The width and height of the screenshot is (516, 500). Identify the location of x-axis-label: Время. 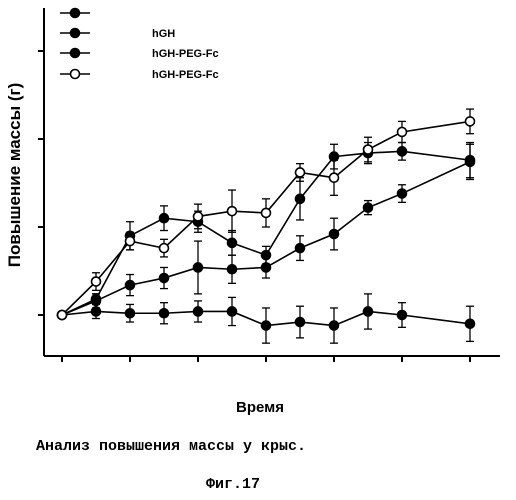
(260, 407).